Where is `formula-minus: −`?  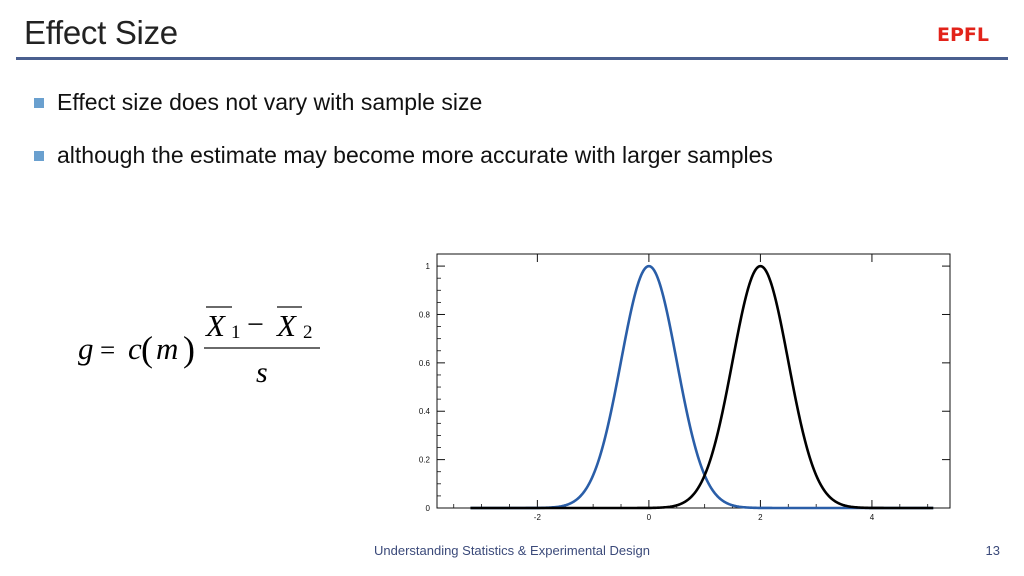 formula-minus: − is located at coordinates (255, 324).